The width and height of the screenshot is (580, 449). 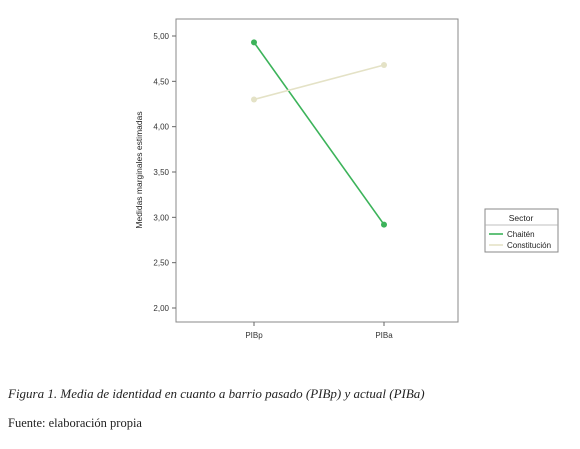 What do you see at coordinates (139, 169) in the screenshot?
I see `y-axis-title: Medidas marginales estimadas` at bounding box center [139, 169].